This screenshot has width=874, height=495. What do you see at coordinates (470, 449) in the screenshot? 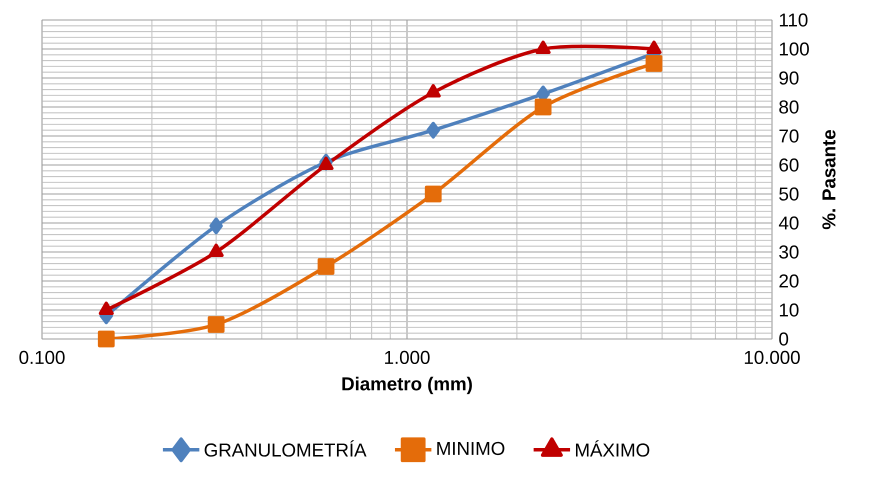
I see `legend-label: MINIMO` at bounding box center [470, 449].